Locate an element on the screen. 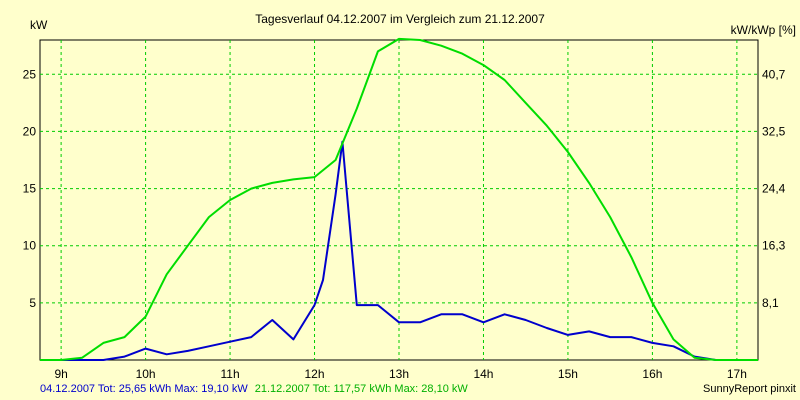 Image resolution: width=800 pixels, height=400 pixels. y-tick-label: 5 is located at coordinates (32, 303).